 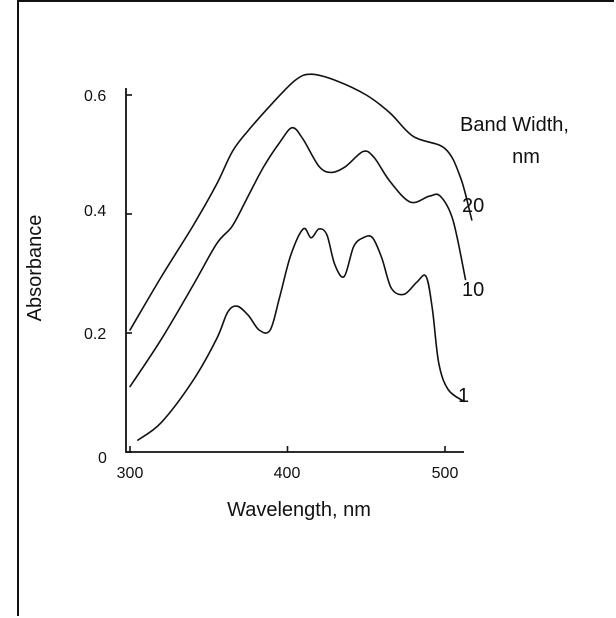 I want to click on series-label-20: 20, so click(x=473, y=206).